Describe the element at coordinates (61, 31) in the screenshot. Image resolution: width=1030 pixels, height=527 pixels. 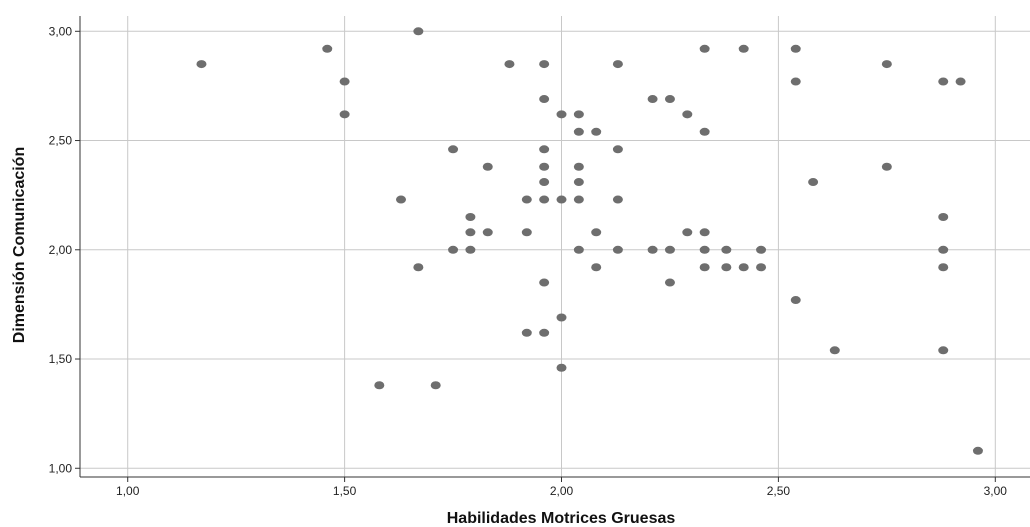
I see `y-tick-label: 3,00` at that location.